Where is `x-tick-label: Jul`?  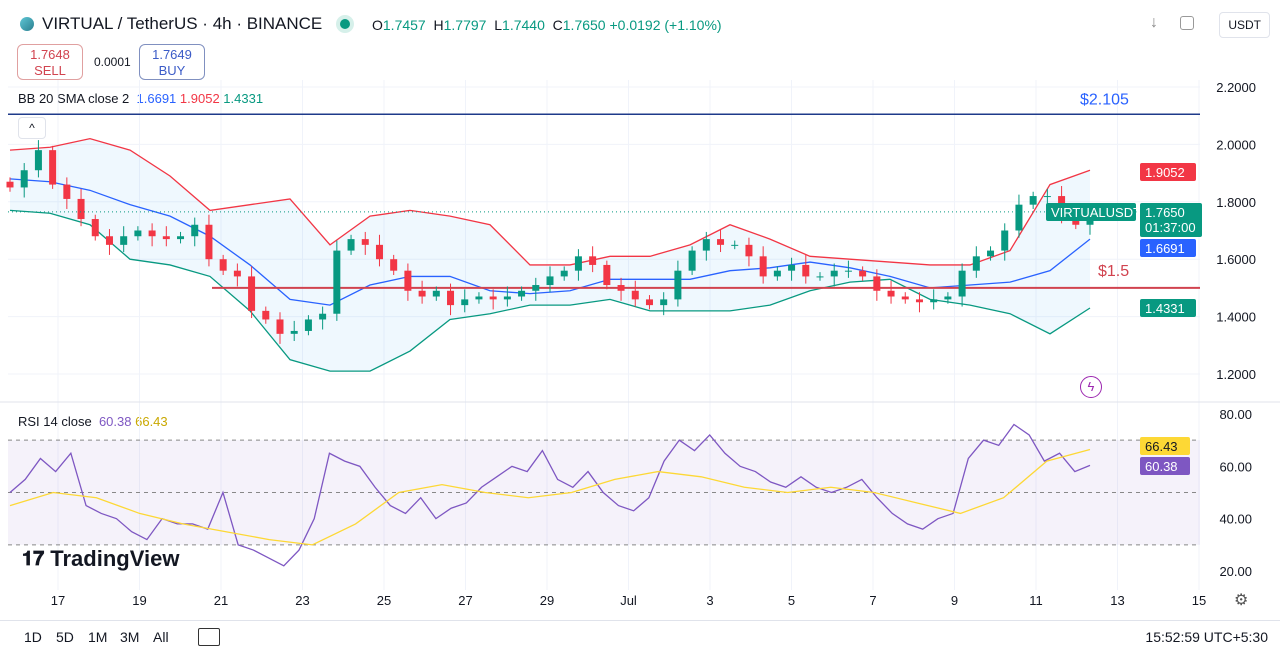
x-tick-label: Jul is located at coordinates (628, 600).